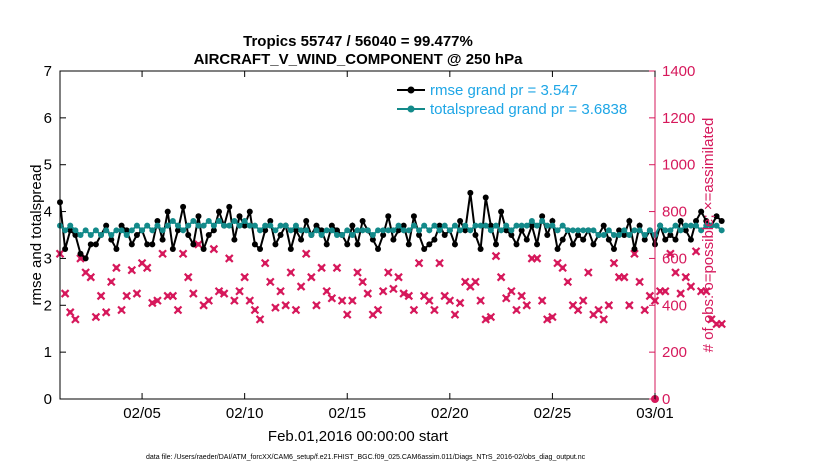 The height and width of the screenshot is (470, 830). Describe the element at coordinates (674, 352) in the screenshot. I see `right-tick-label: 200` at that location.